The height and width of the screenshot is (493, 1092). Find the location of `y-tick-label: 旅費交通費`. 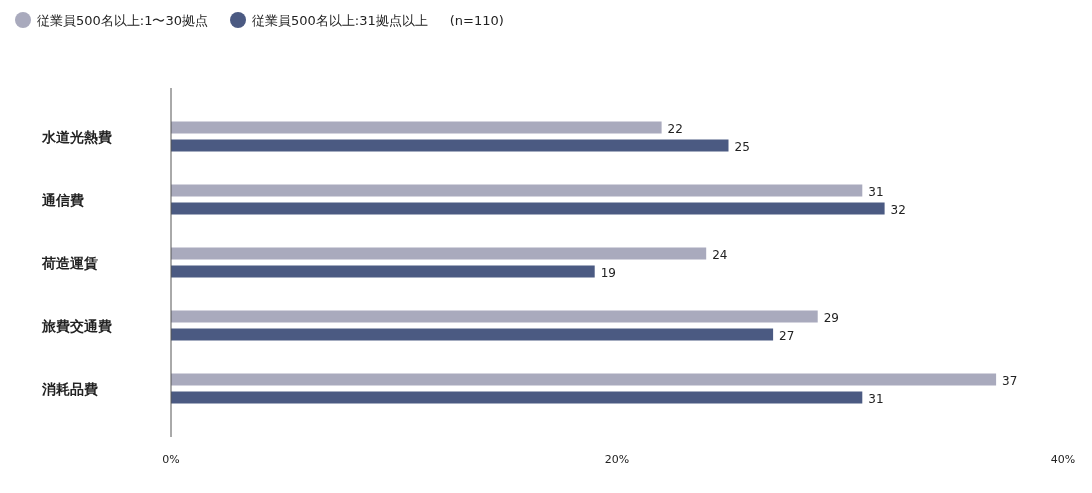

y-tick-label: 旅費交通費 is located at coordinates (76, 325).